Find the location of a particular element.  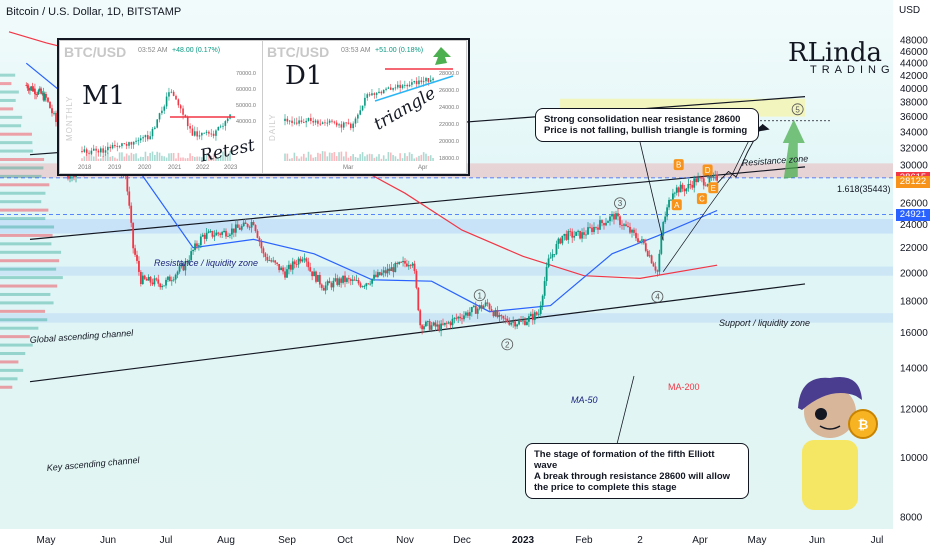

x-tick-label: May is located at coordinates (46, 540).